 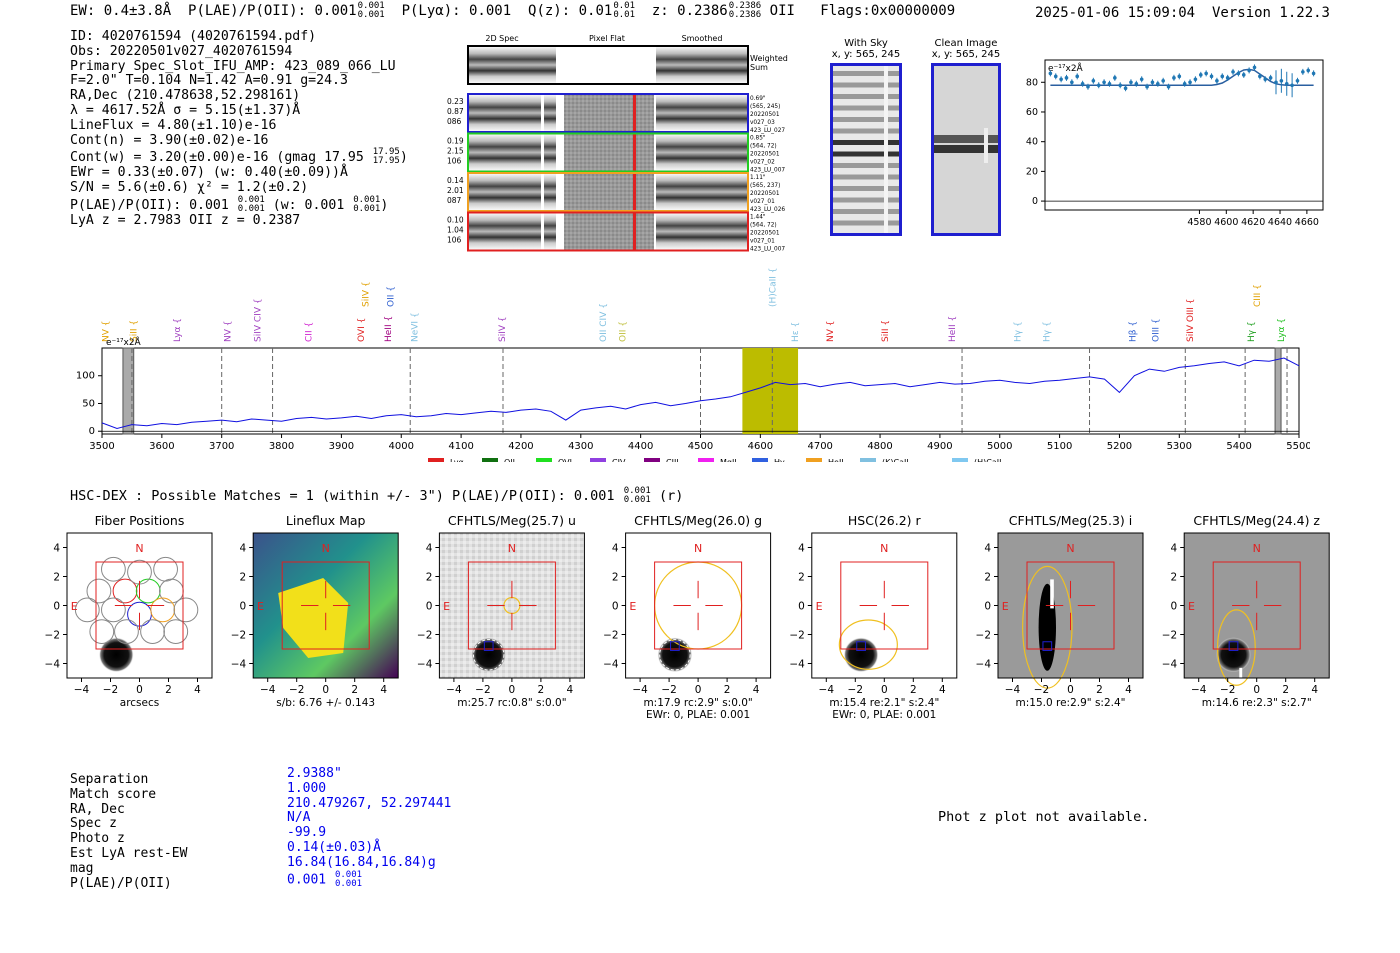 I want to click on panel-x-tick: 2, so click(x=354, y=690).